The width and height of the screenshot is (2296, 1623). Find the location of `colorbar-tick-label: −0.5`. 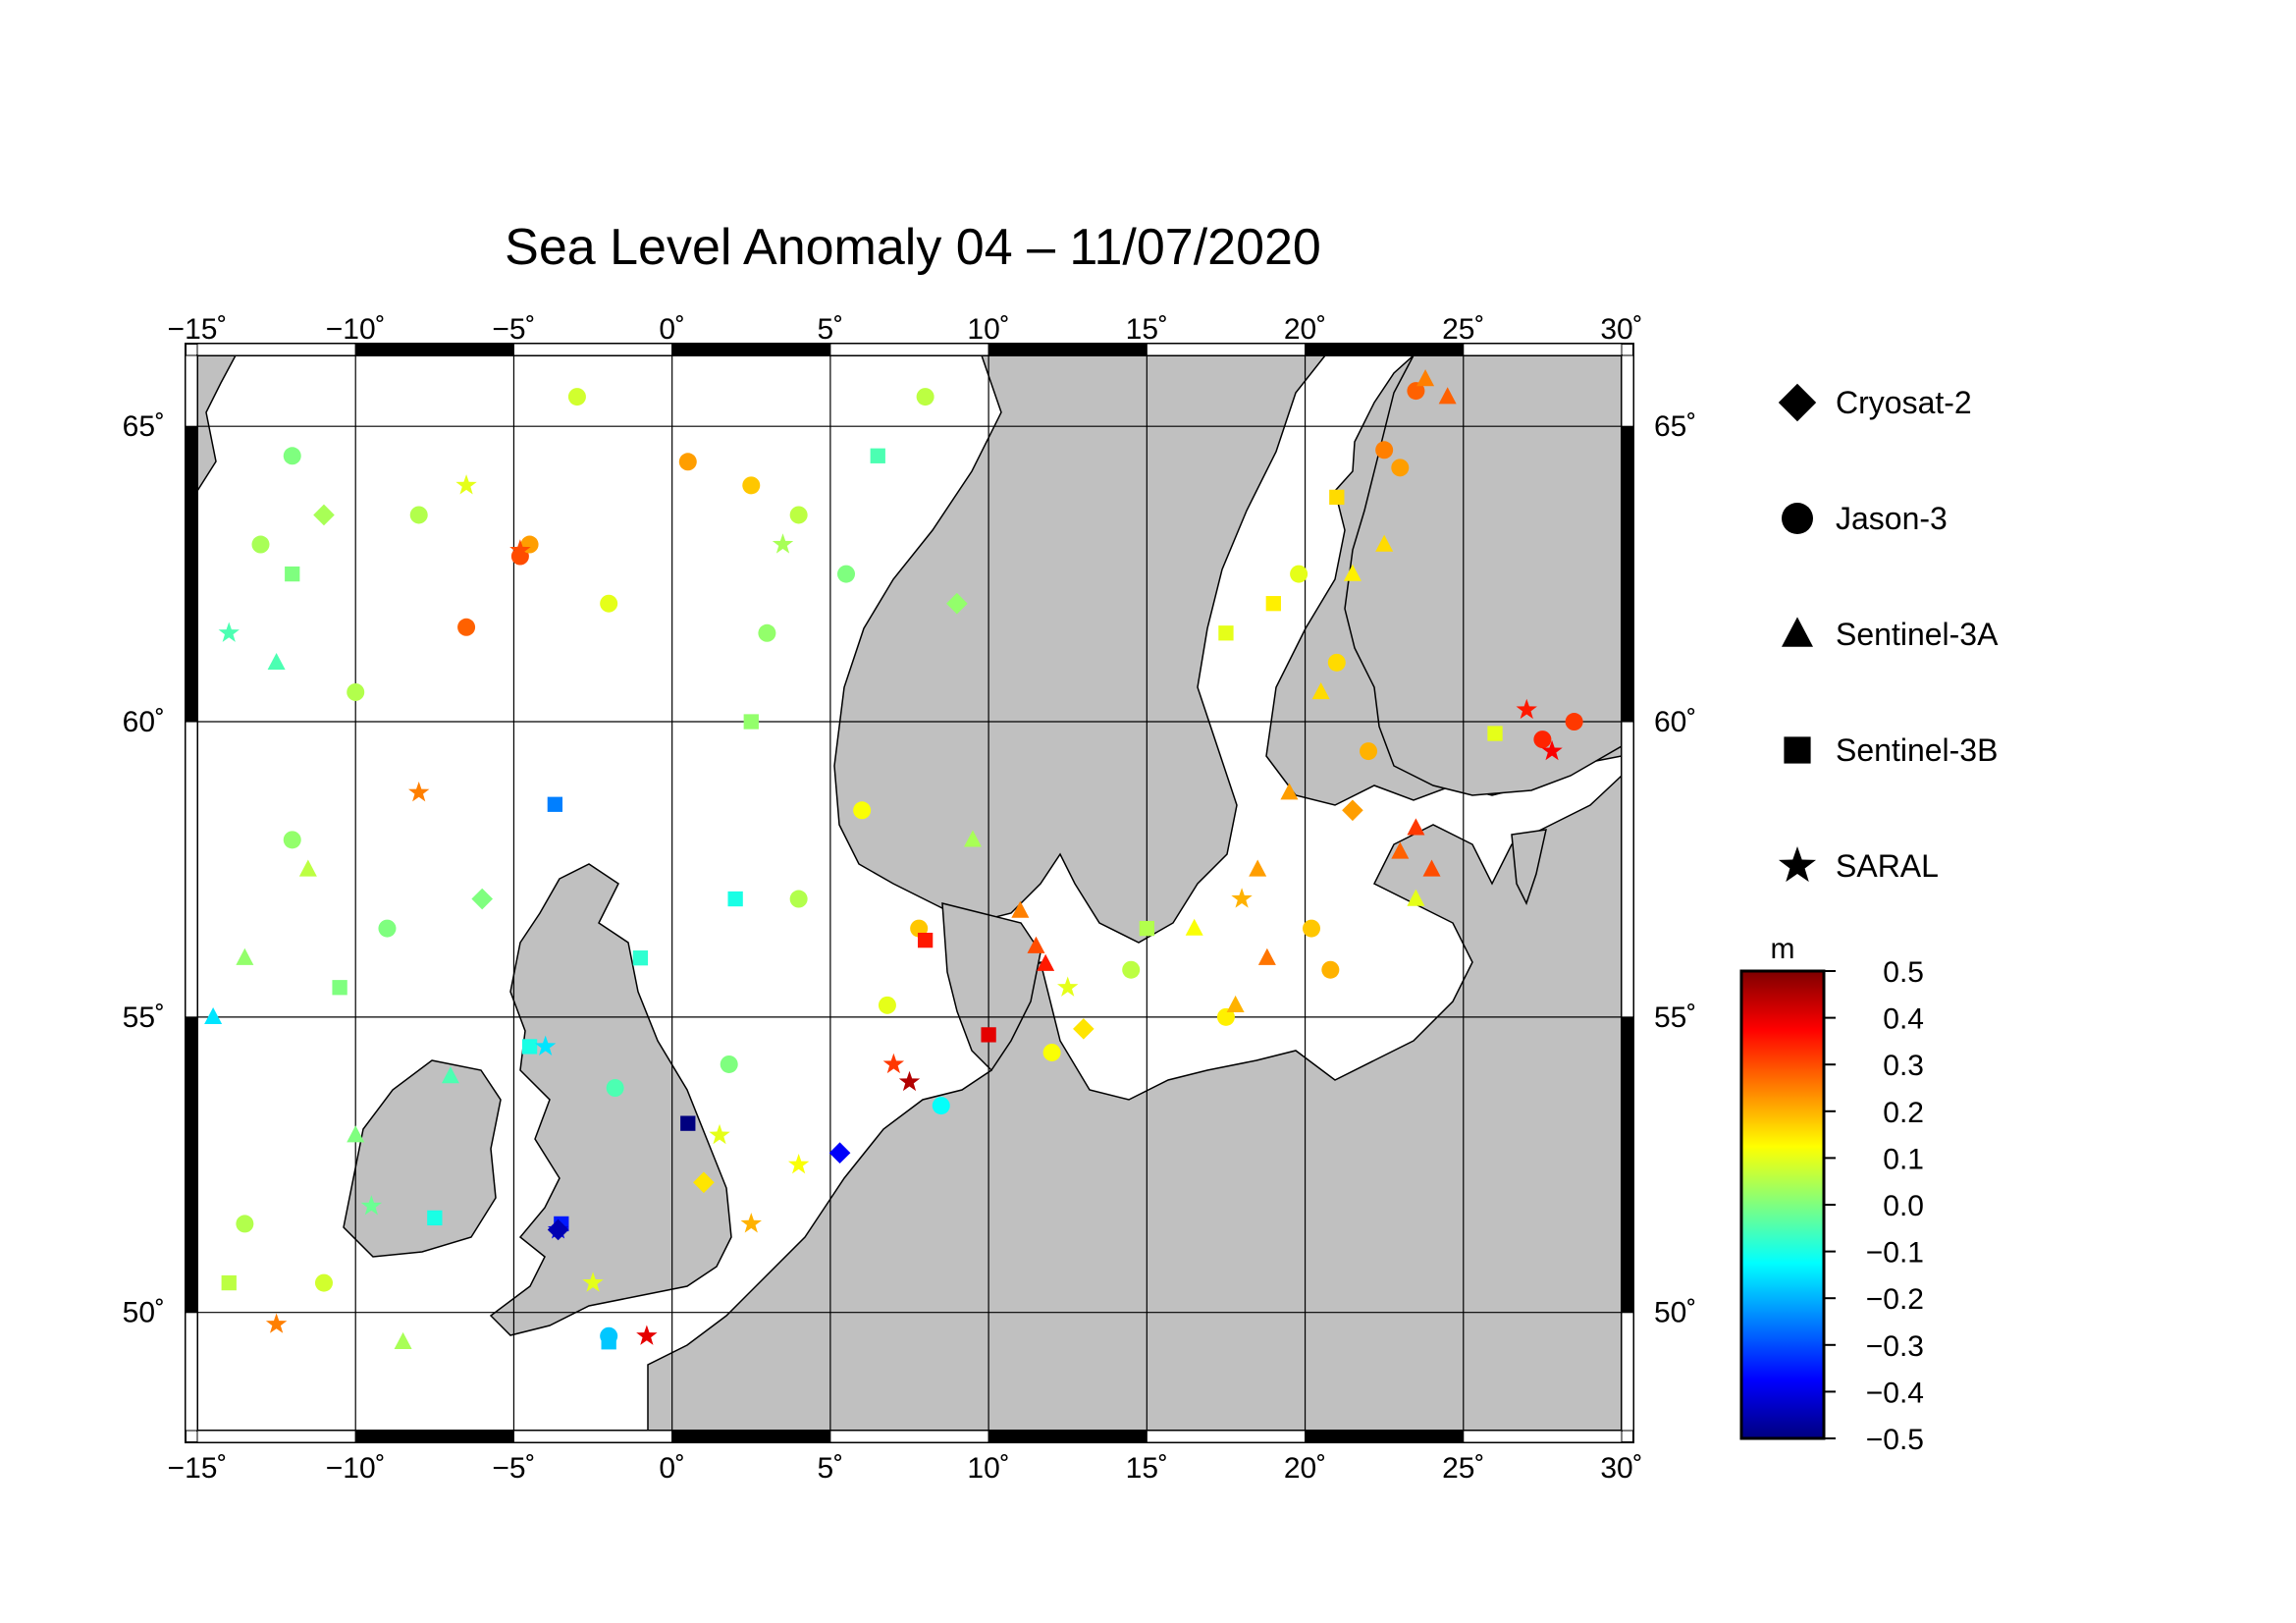

colorbar-tick-label: −0.5 is located at coordinates (1895, 1440).